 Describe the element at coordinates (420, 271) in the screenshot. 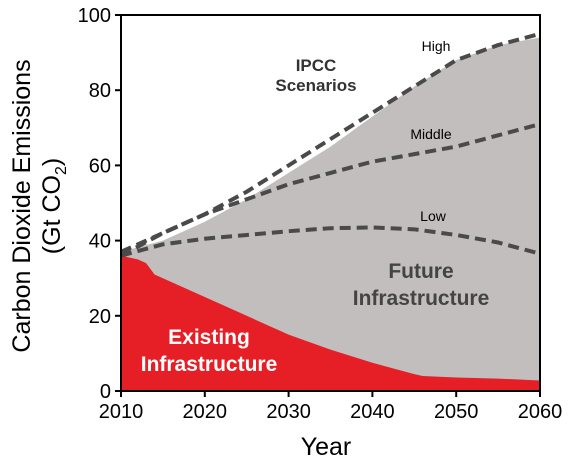

I see `future-infrastructure-label-line1: Future` at that location.